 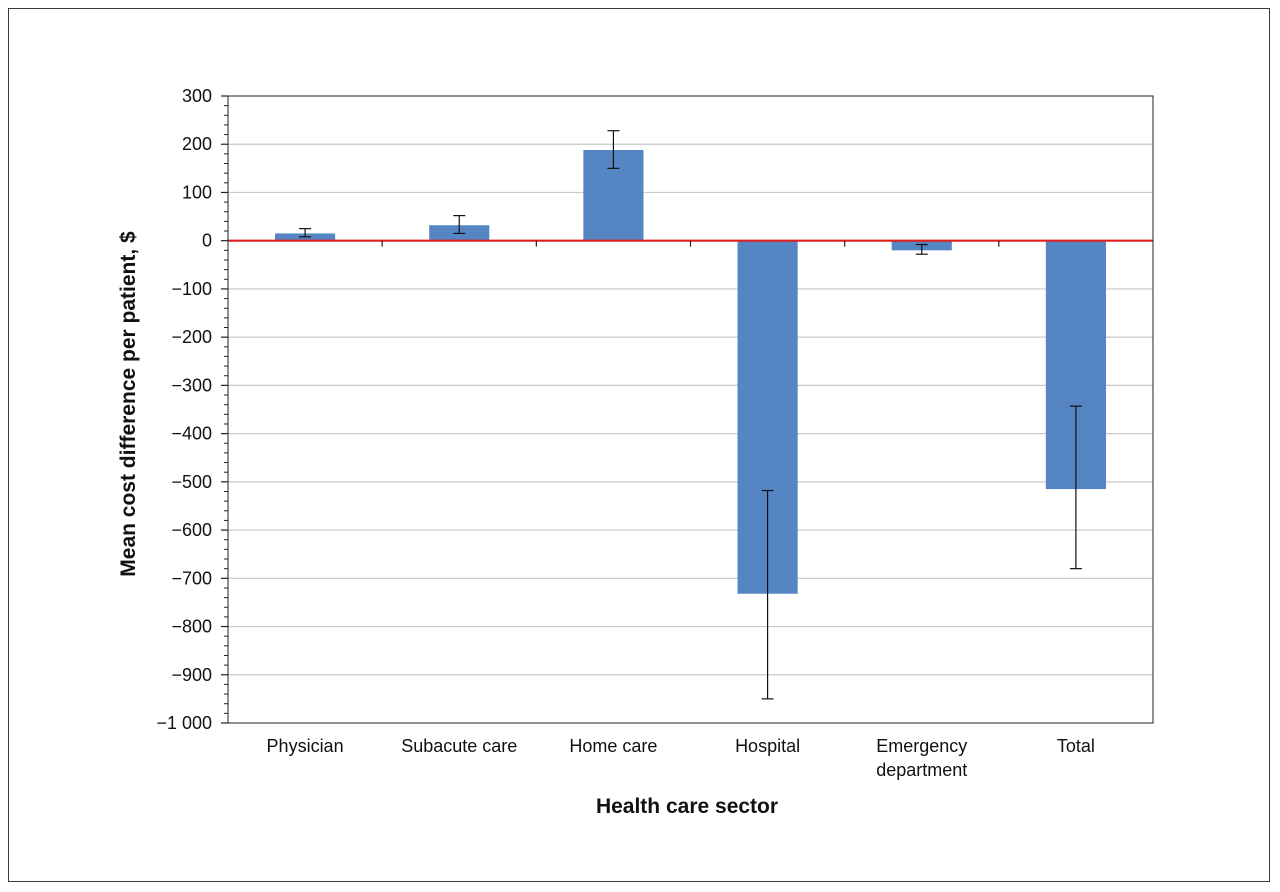 I want to click on x-axis-title: Health care sector, so click(x=687, y=806).